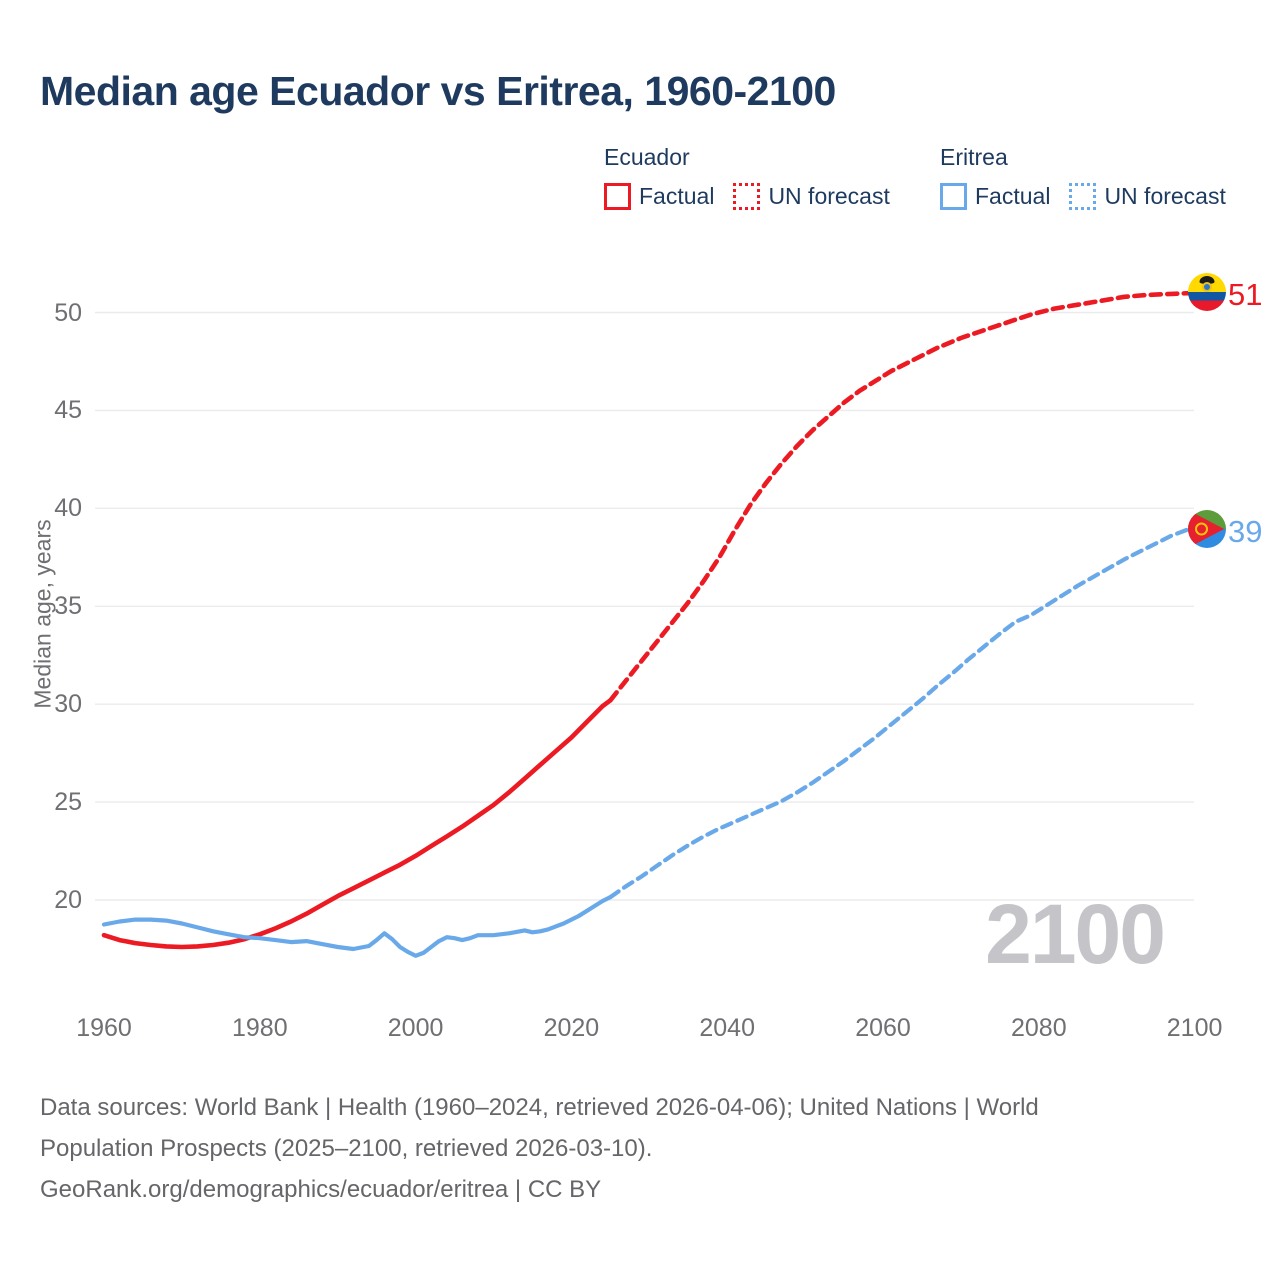 The width and height of the screenshot is (1280, 1280). Describe the element at coordinates (104, 1028) in the screenshot. I see `x-tick-label: 1960` at that location.